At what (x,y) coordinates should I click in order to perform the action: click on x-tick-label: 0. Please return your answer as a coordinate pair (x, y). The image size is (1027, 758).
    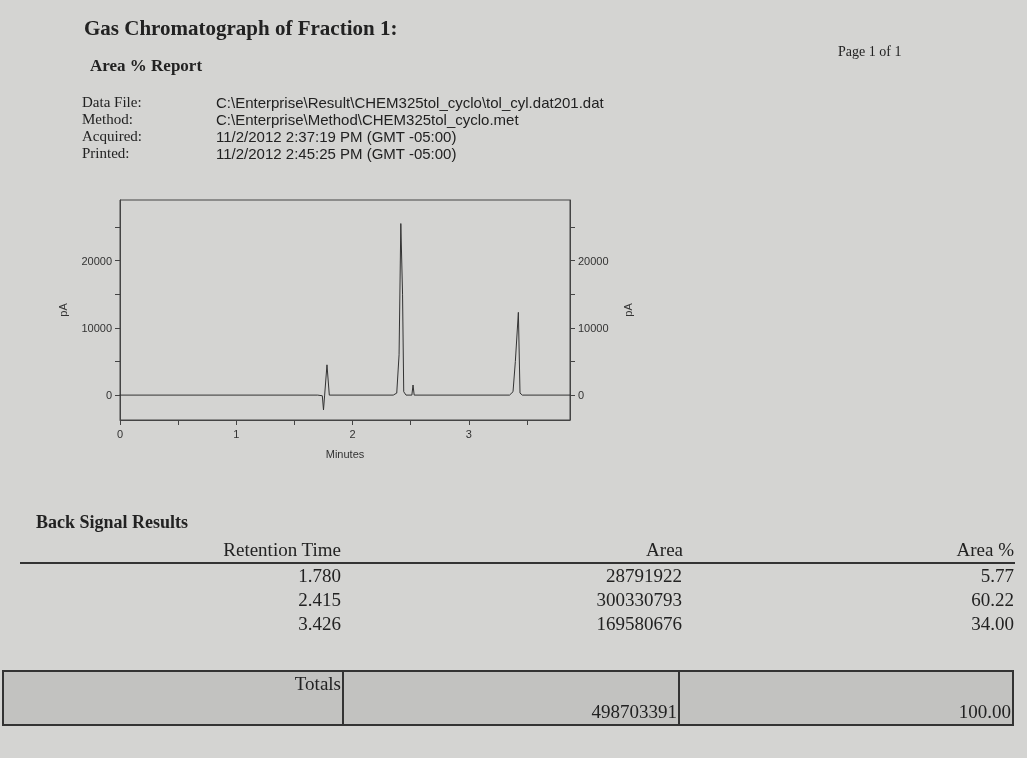
    Looking at the image, I should click on (120, 433).